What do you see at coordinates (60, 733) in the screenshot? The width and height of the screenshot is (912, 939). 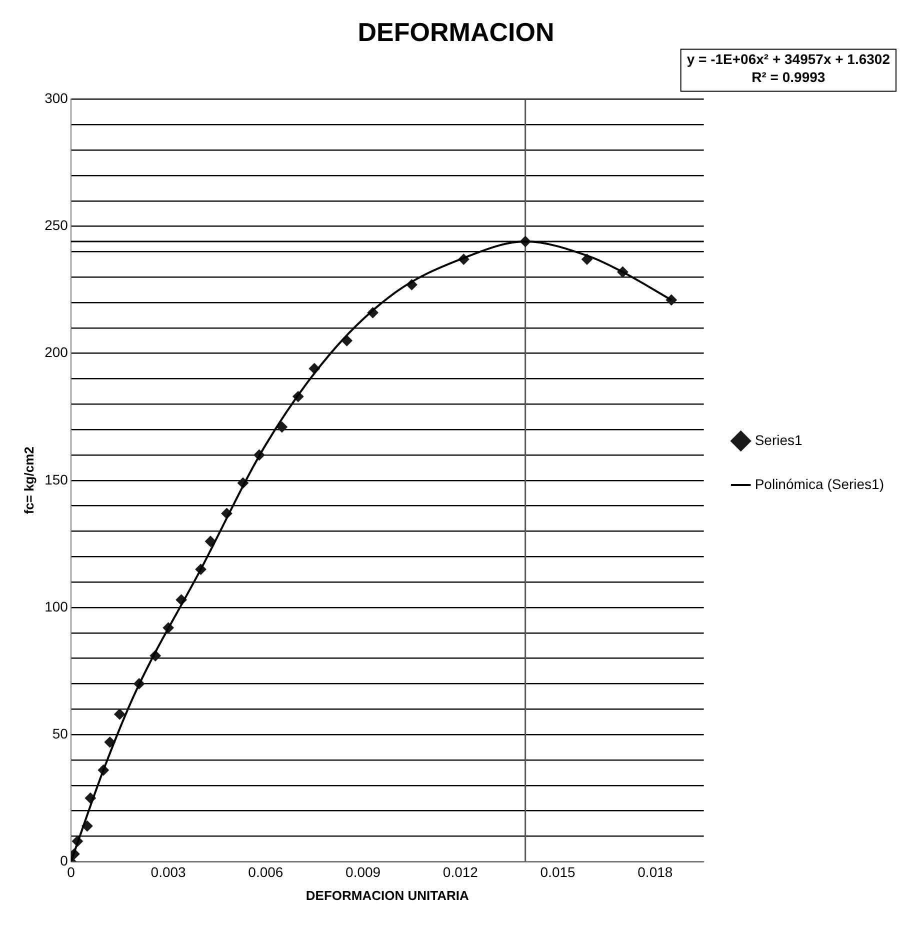 I see `y-tick-label: 50` at bounding box center [60, 733].